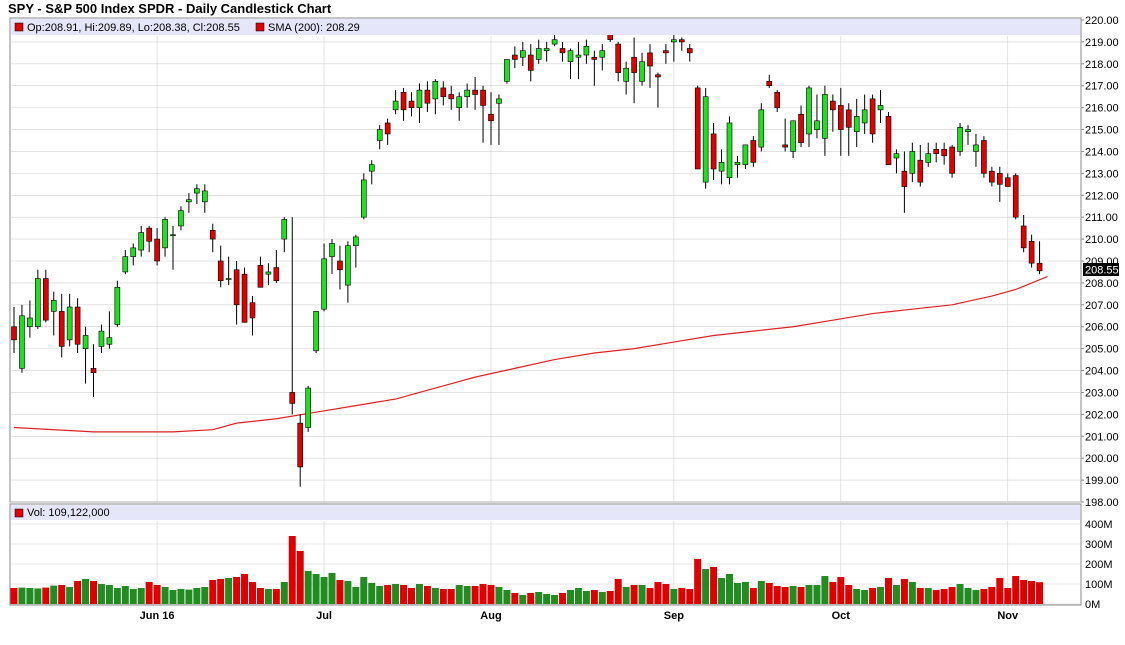 This screenshot has height=645, width=1125. What do you see at coordinates (1099, 565) in the screenshot?
I see `volume-tick-label: 200M` at bounding box center [1099, 565].